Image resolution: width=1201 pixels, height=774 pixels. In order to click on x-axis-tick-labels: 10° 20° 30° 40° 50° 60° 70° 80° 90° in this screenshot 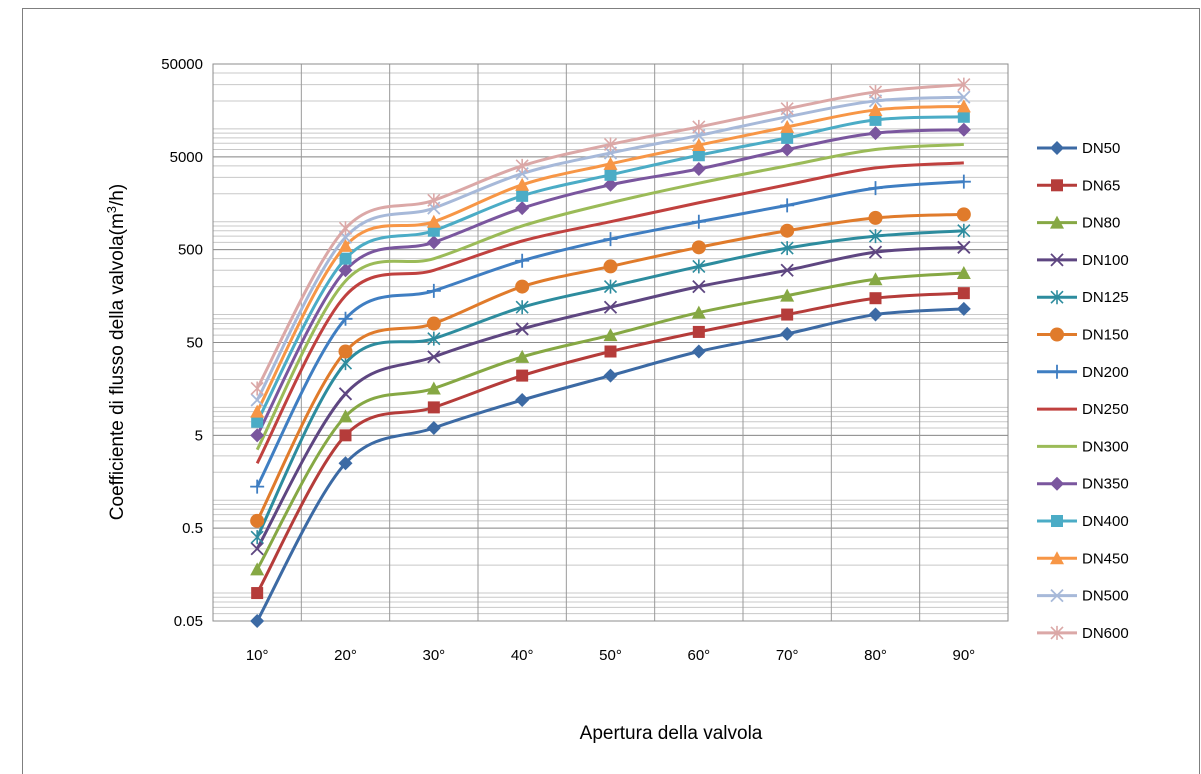, I will do `click(610, 655)`.